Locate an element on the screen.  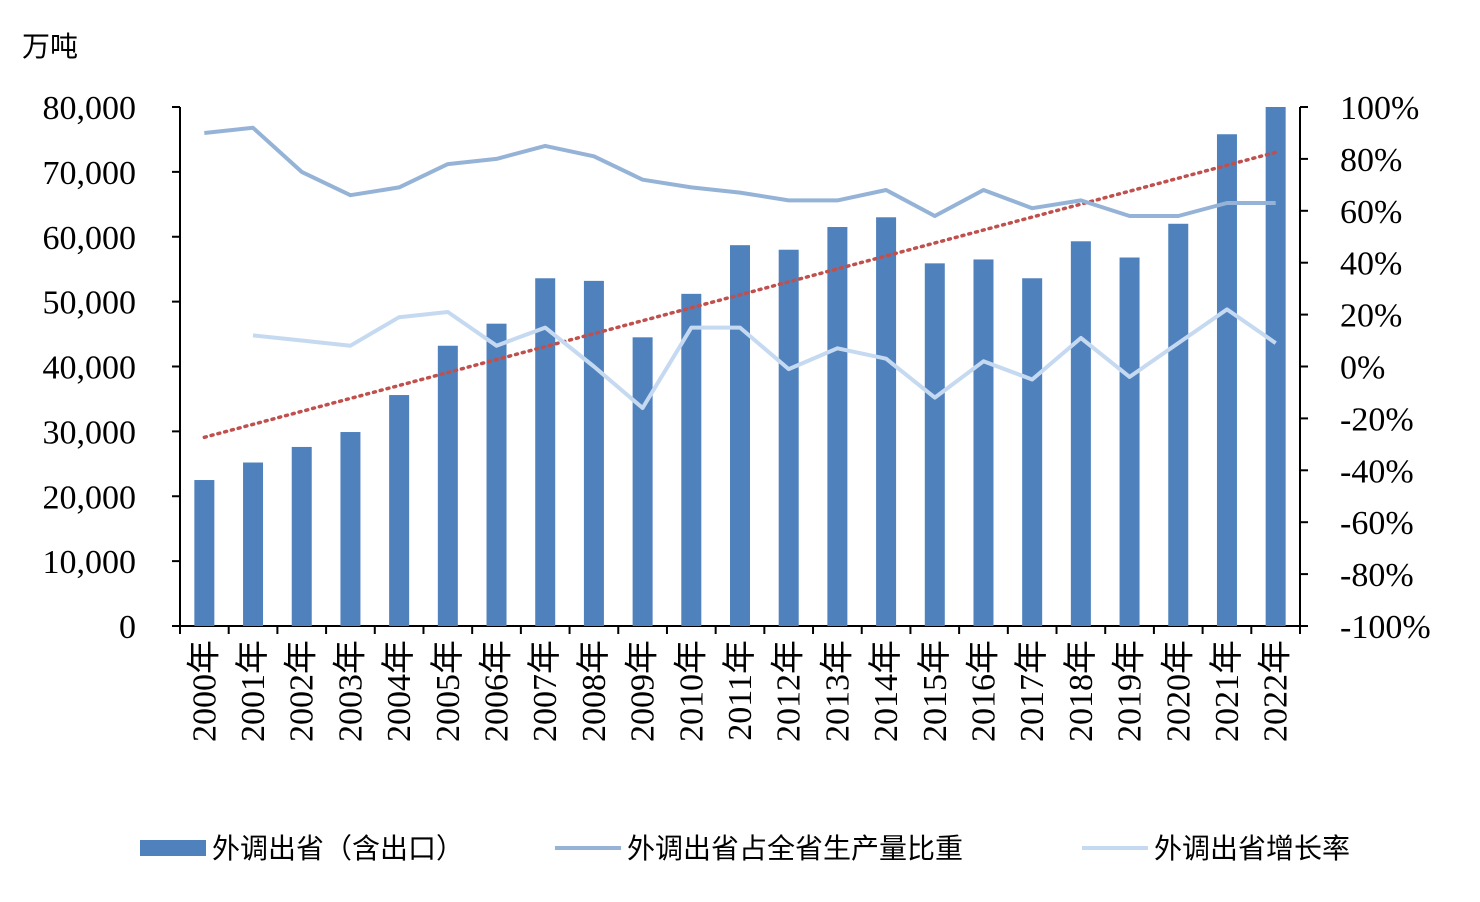
line-series-share is located at coordinates (740, 171).